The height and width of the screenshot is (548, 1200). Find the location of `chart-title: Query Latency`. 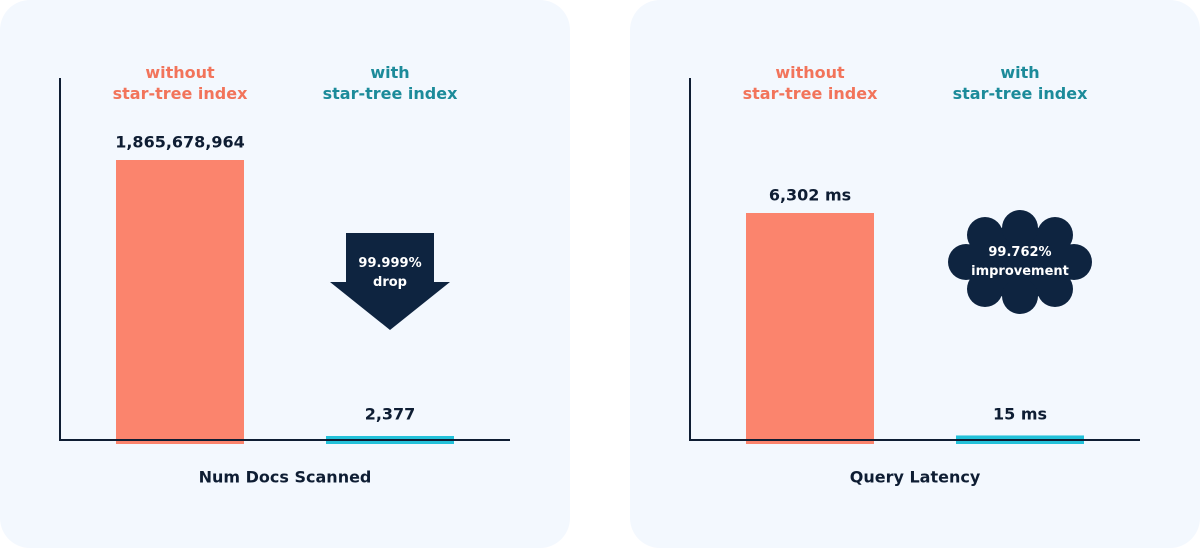

chart-title: Query Latency is located at coordinates (915, 477).